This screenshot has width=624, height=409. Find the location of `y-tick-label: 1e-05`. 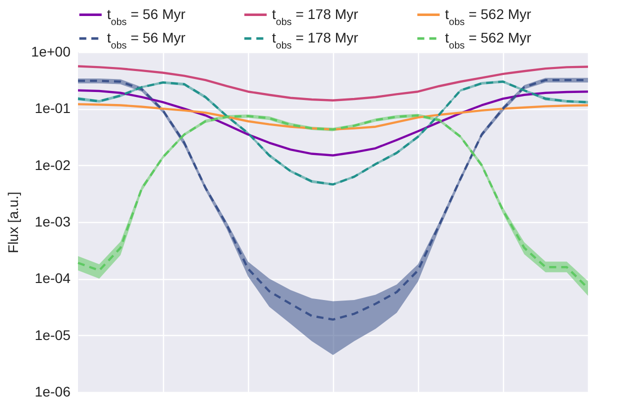

y-tick-label: 1e-05 is located at coordinates (52, 334).